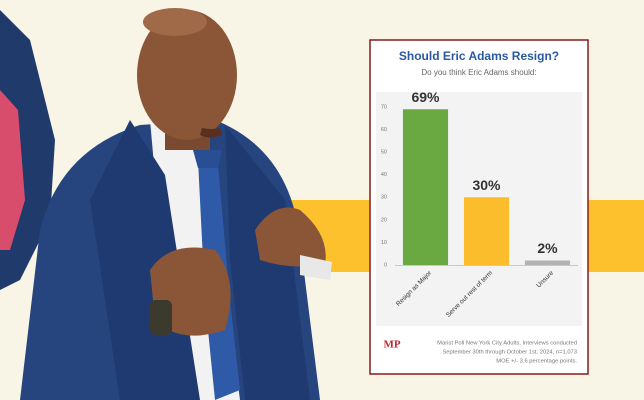  Describe the element at coordinates (384, 153) in the screenshot. I see `y-tick-label: 50` at that location.